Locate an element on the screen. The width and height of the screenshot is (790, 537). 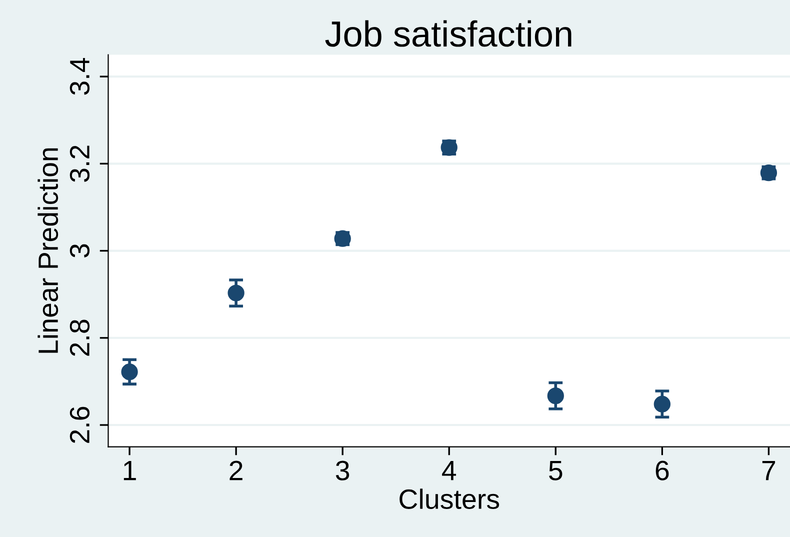
y-tick-label: 3 is located at coordinates (80, 251).